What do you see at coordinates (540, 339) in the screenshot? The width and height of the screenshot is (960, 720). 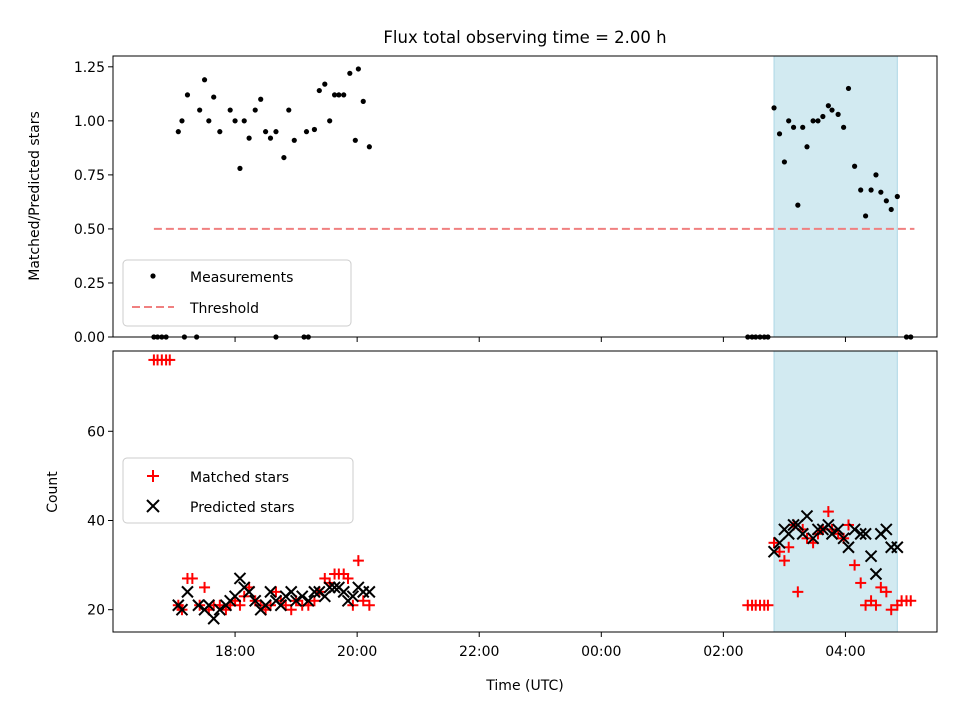 I see `top-x-ticks` at bounding box center [540, 339].